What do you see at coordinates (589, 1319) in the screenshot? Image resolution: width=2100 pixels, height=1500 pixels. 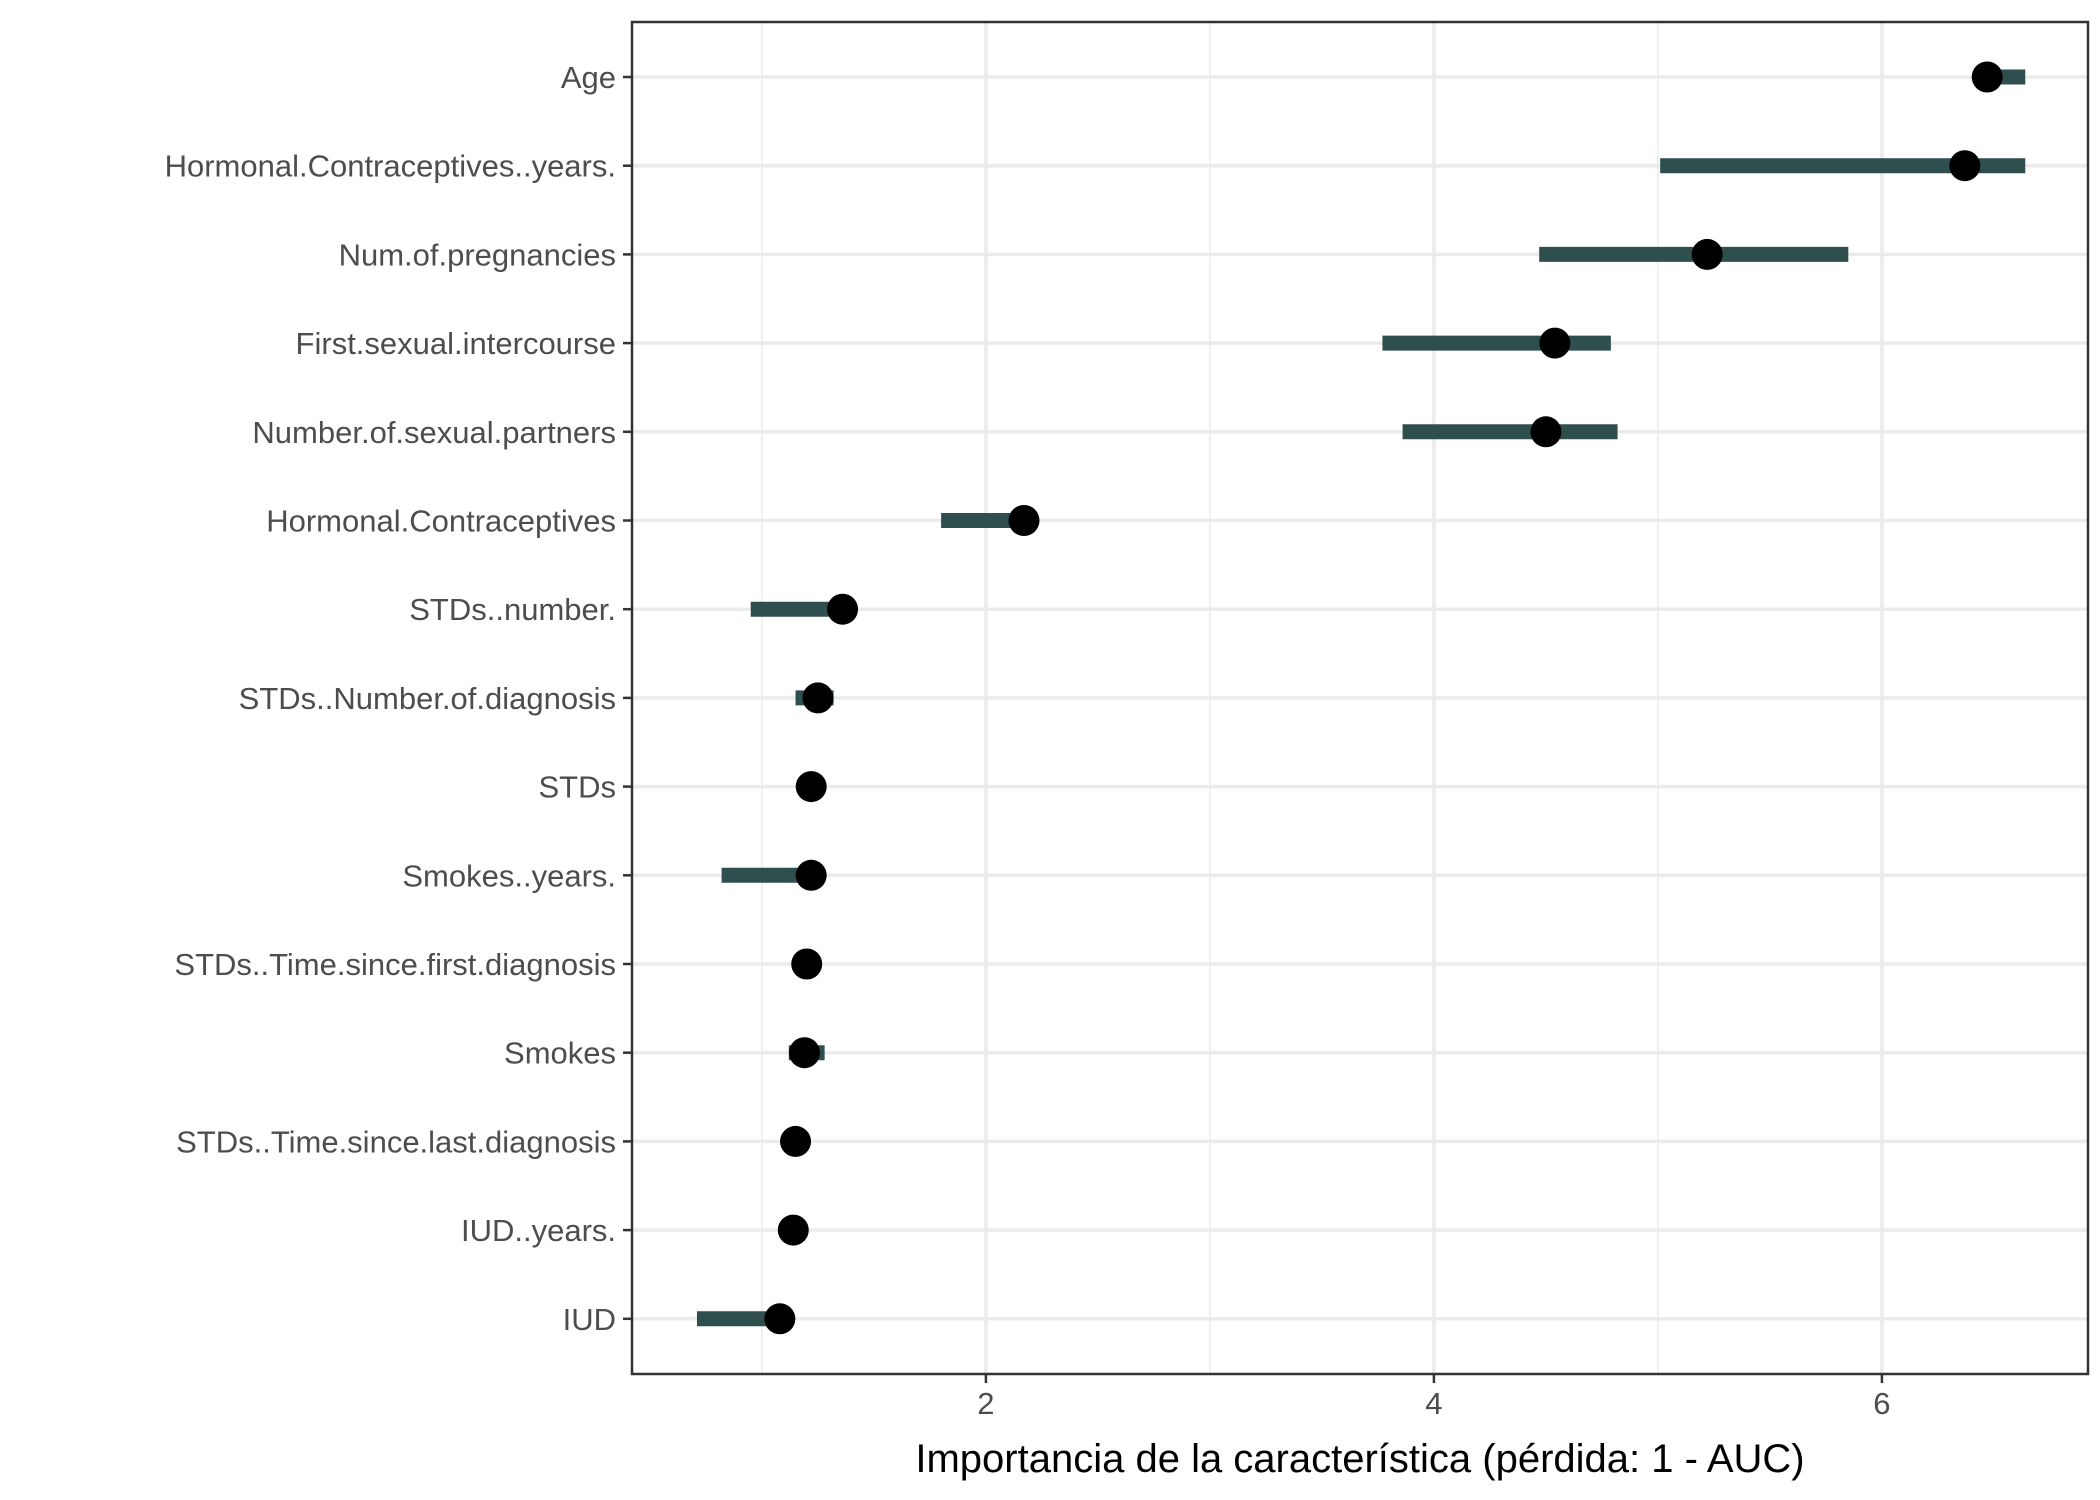 I see `y-tick-label: IUD` at bounding box center [589, 1319].